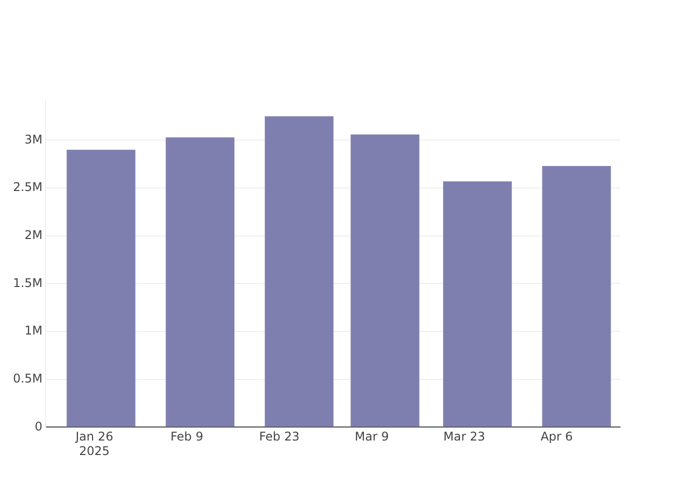 The width and height of the screenshot is (700, 500). Describe the element at coordinates (27, 283) in the screenshot. I see `y-tick-label: 1.5M` at that location.